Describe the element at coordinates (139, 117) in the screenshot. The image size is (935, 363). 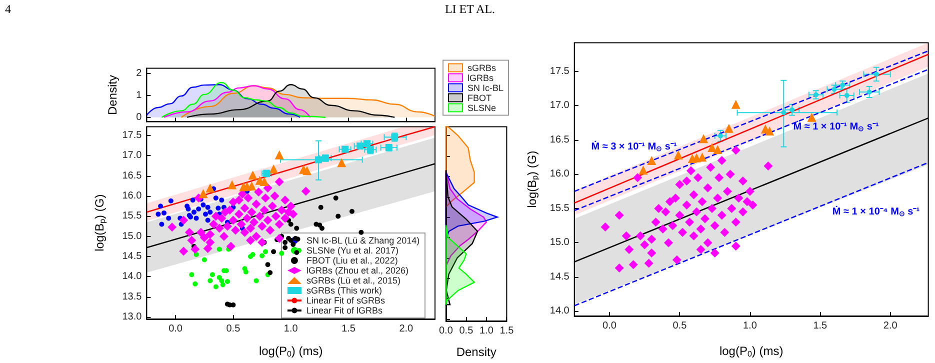
I see `y-tick-label: 0` at that location.